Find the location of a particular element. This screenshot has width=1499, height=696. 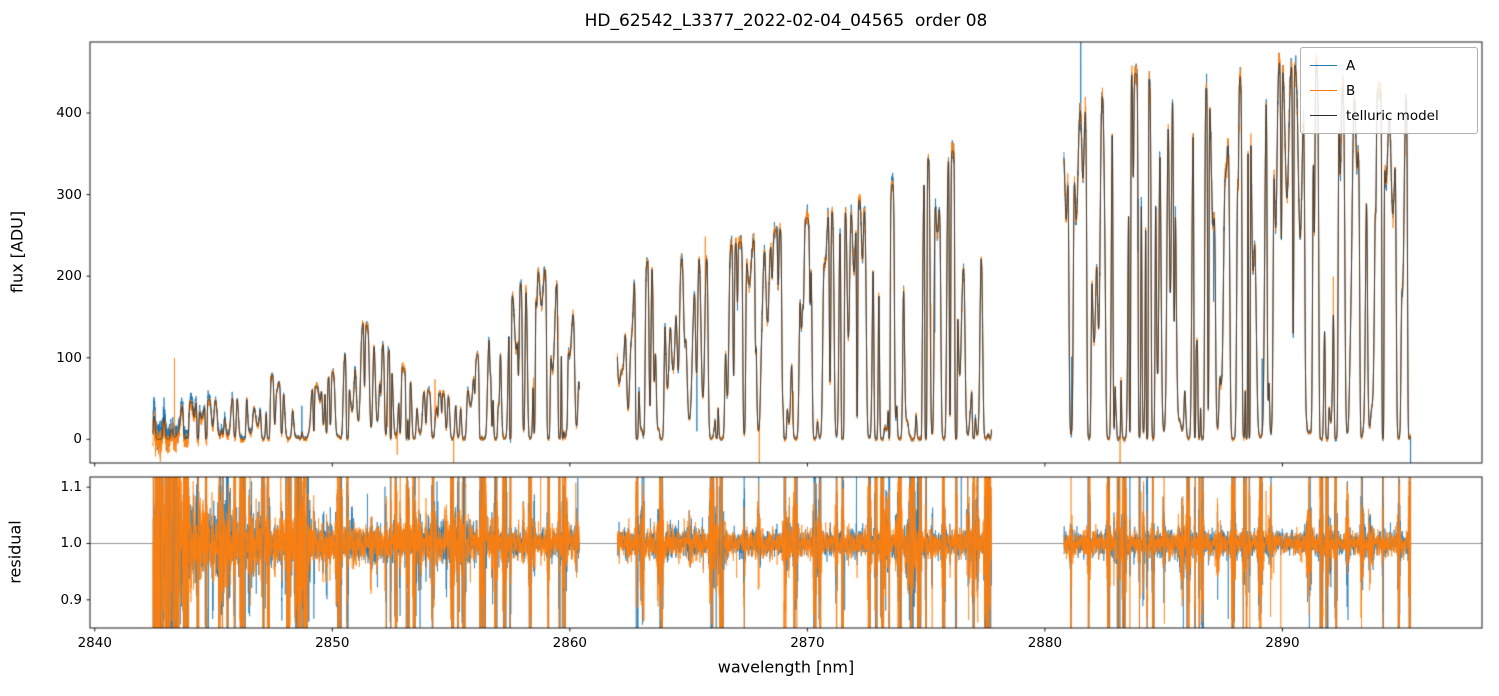

x-tick-label: 2850 is located at coordinates (332, 643).